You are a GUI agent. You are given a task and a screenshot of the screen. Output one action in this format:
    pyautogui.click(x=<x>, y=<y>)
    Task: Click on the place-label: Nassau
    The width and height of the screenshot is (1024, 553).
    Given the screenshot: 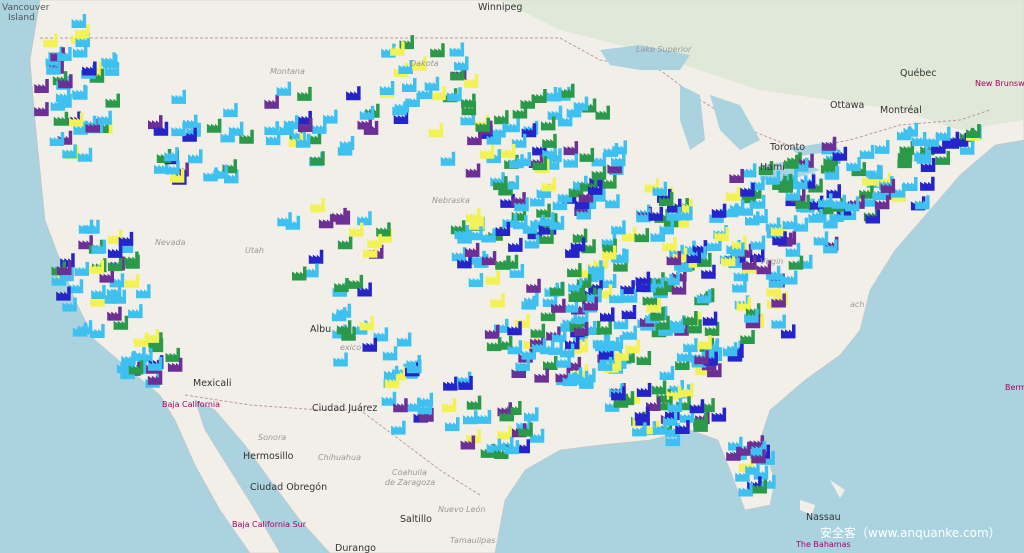 What is the action you would take?
    pyautogui.click(x=823, y=517)
    